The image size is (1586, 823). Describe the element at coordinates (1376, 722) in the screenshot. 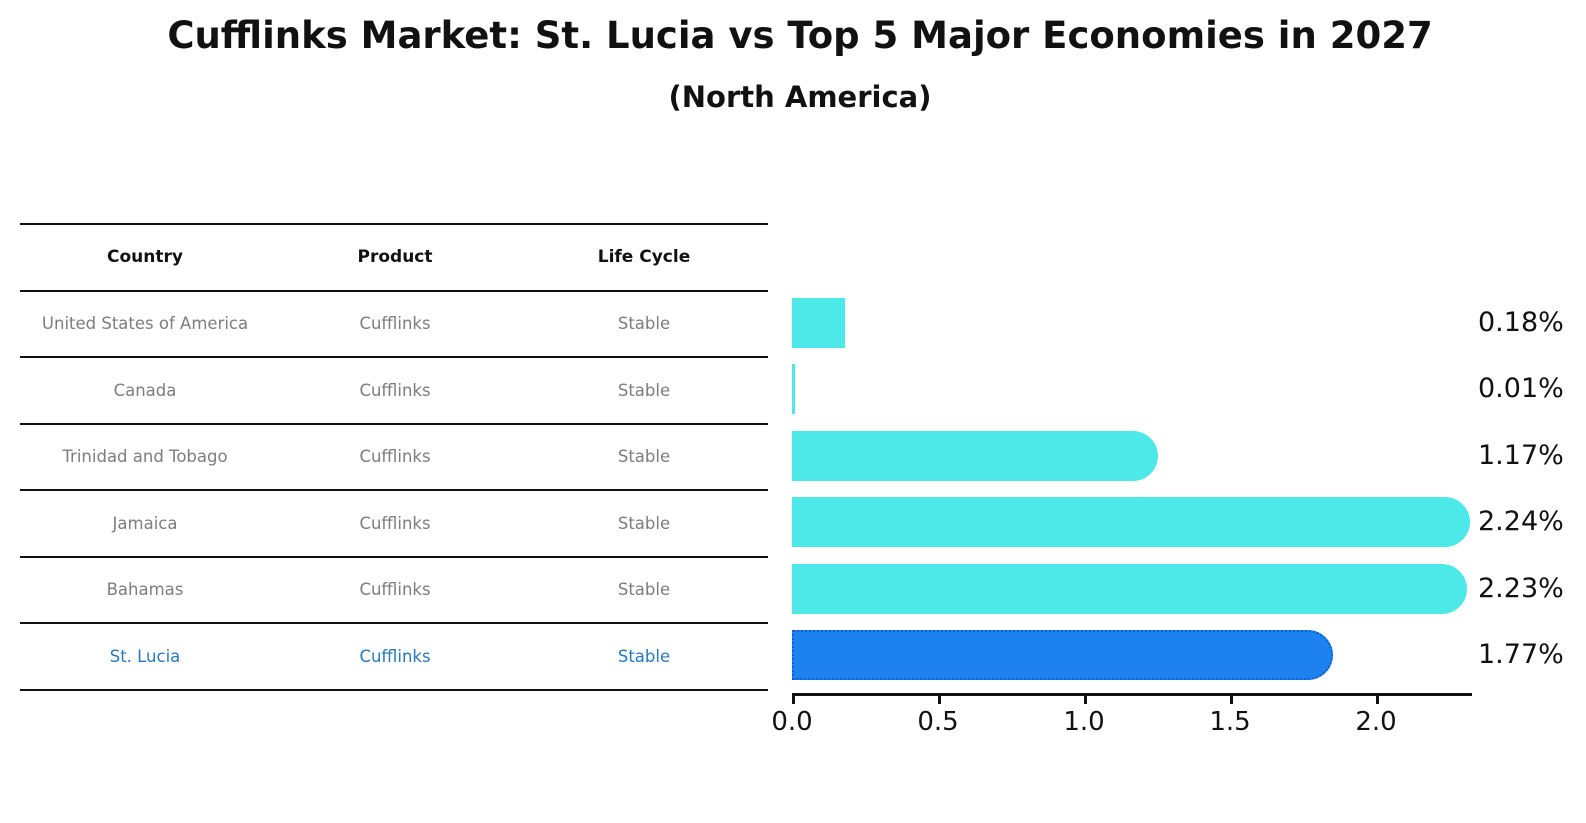

I see `x-tick-label: 2.0` at that location.